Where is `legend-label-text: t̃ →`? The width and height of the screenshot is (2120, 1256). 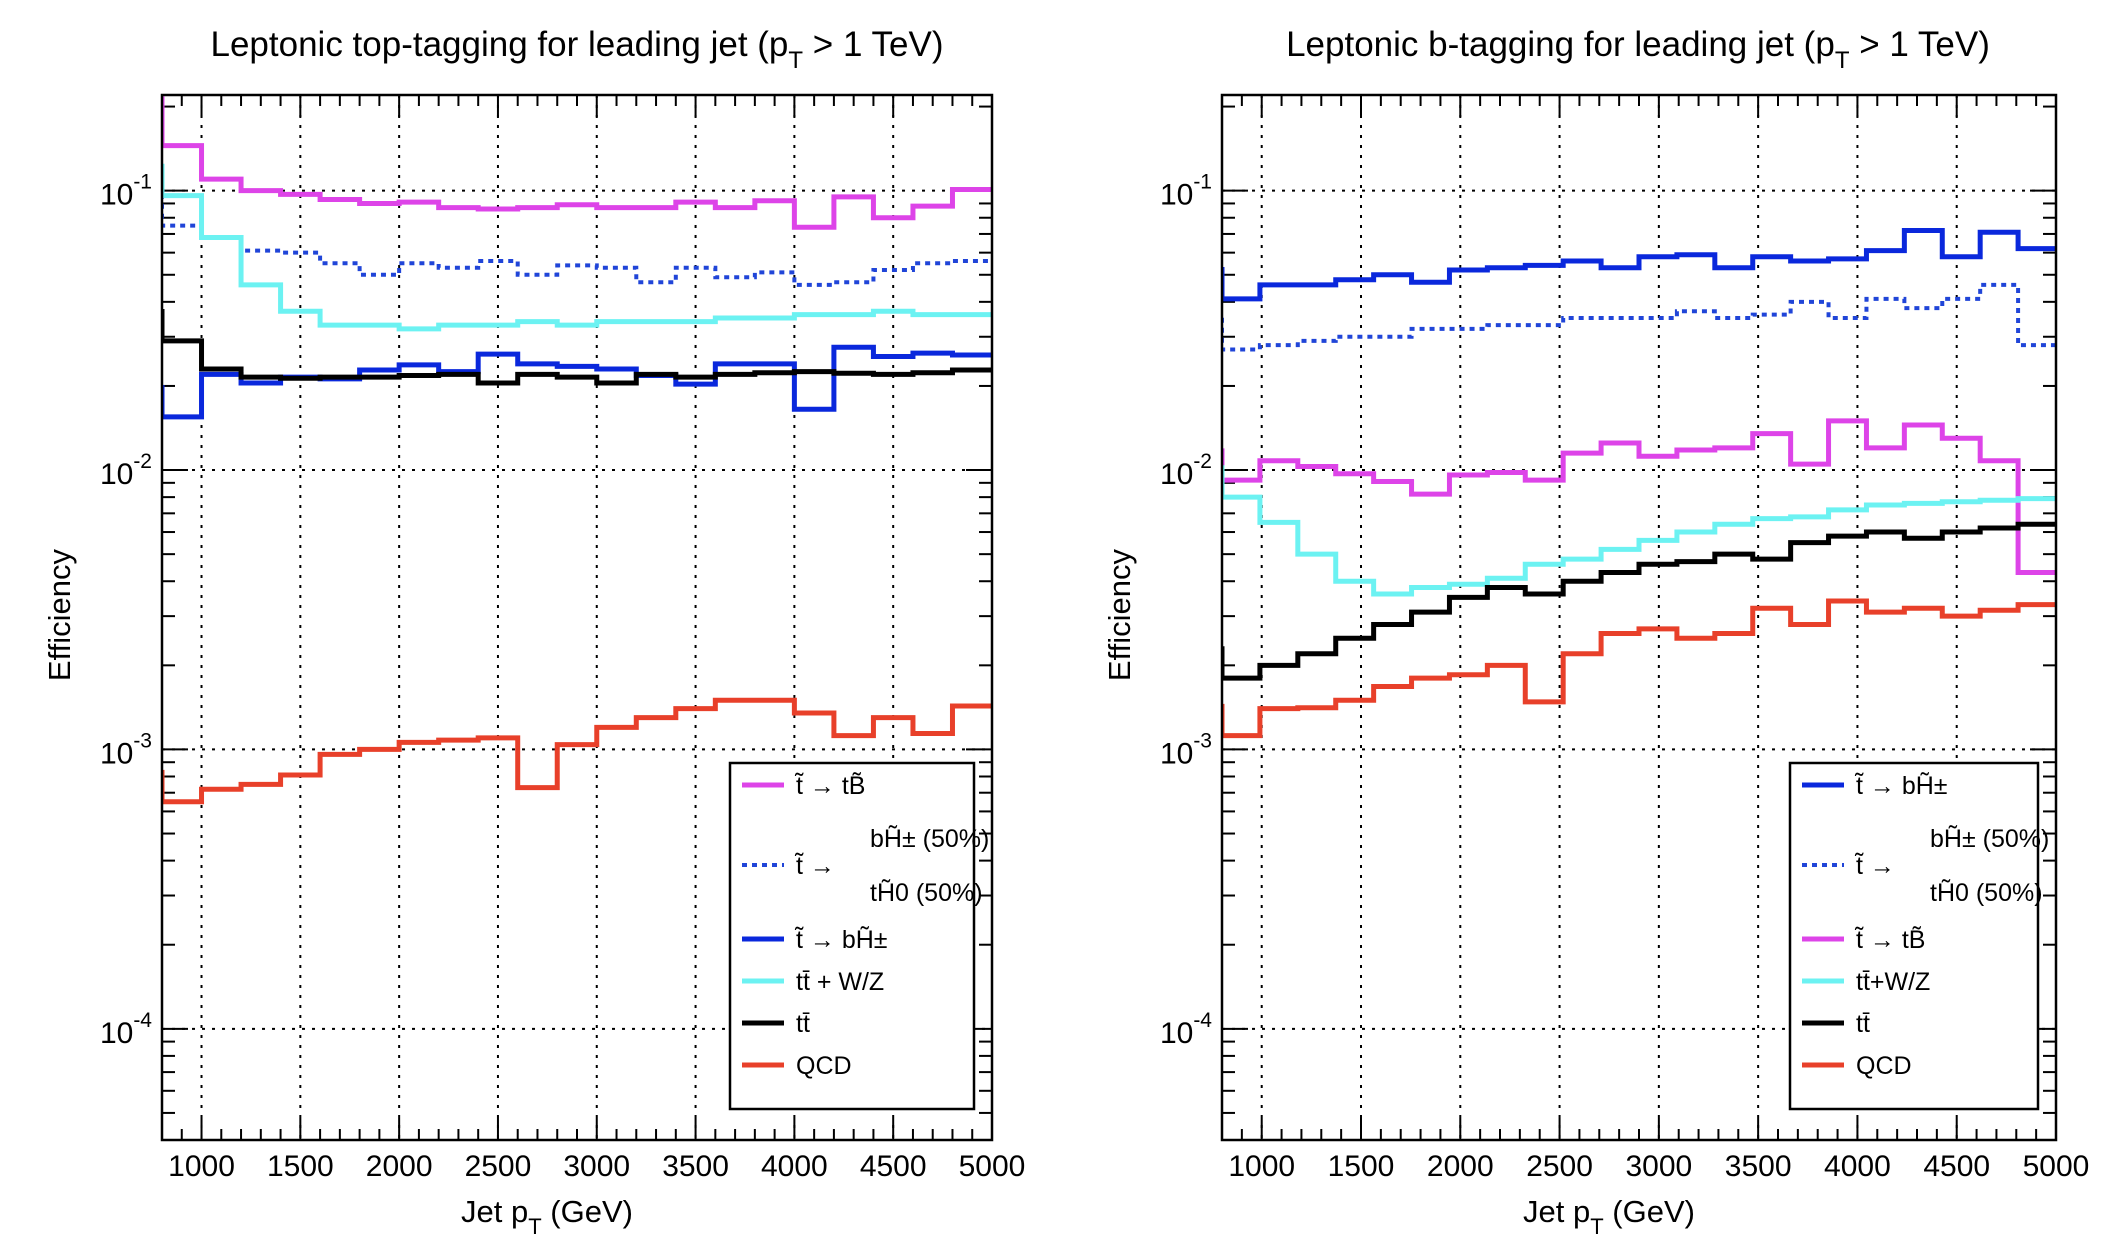 legend-label-text: t̃ → is located at coordinates (1874, 866).